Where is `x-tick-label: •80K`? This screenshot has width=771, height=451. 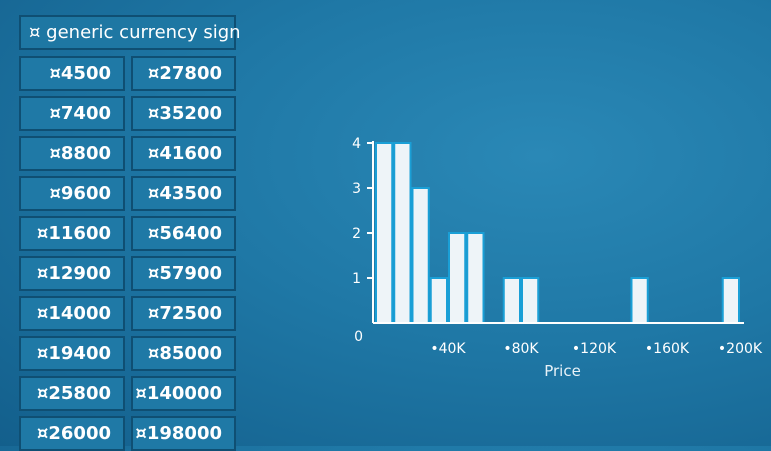 x-tick-label: •80K is located at coordinates (521, 349).